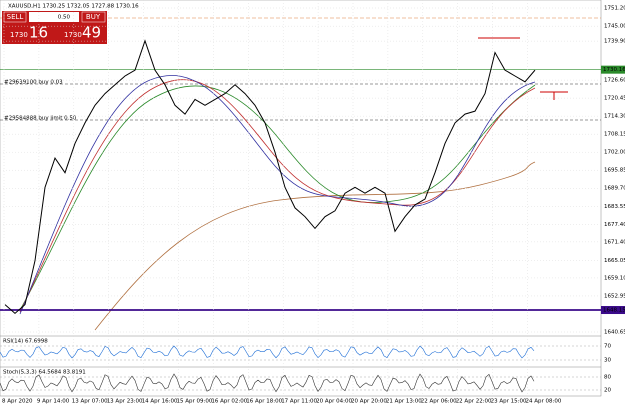 The image size is (625, 407). Describe the element at coordinates (25, 342) in the screenshot. I see `rsi-label: RSI(14) 67.6998` at that location.